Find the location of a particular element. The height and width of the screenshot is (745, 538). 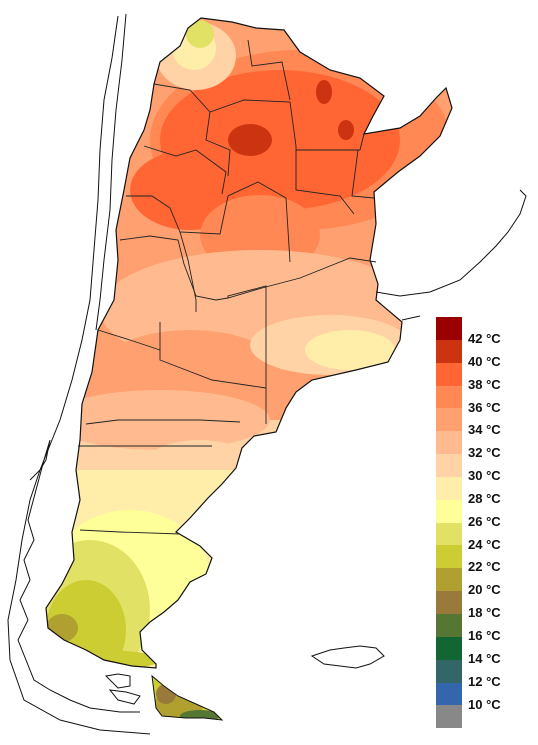

legend-entry: 34 °C is located at coordinates (486, 422).